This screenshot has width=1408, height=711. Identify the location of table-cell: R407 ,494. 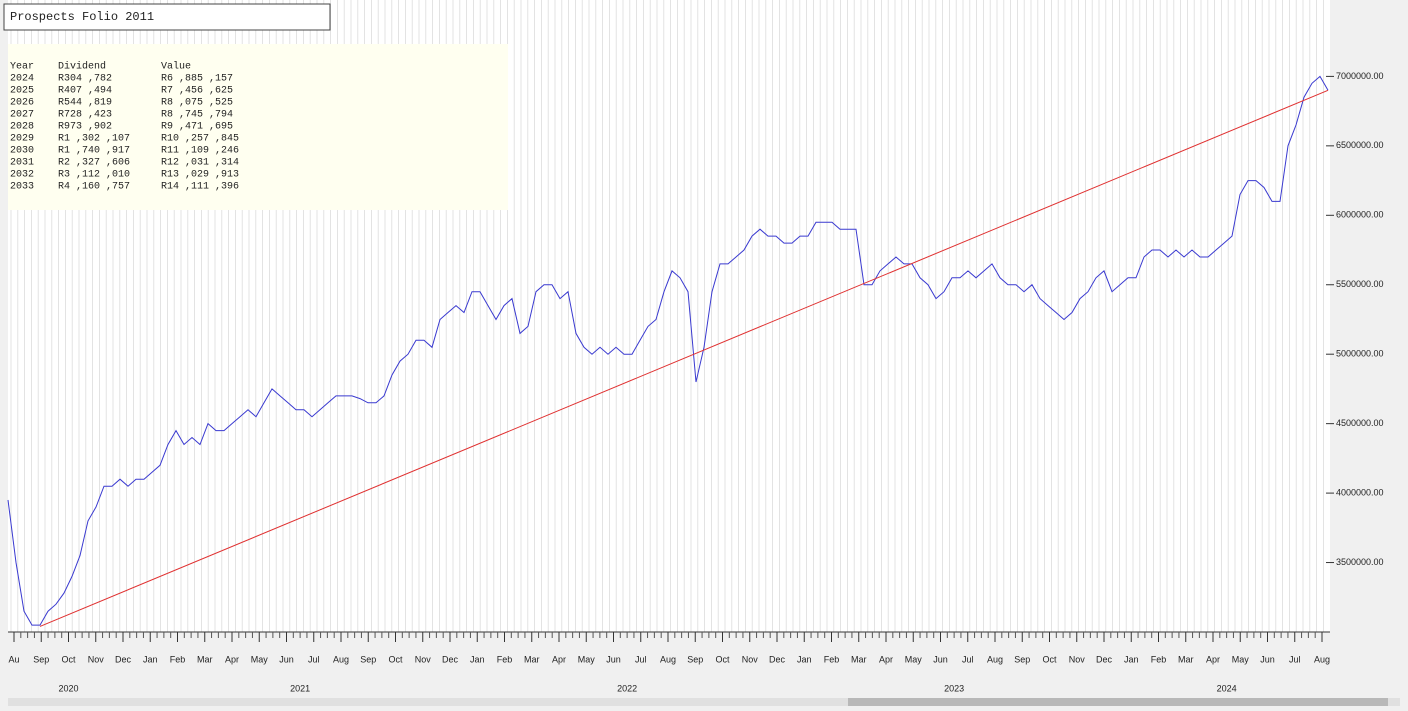
(85, 91).